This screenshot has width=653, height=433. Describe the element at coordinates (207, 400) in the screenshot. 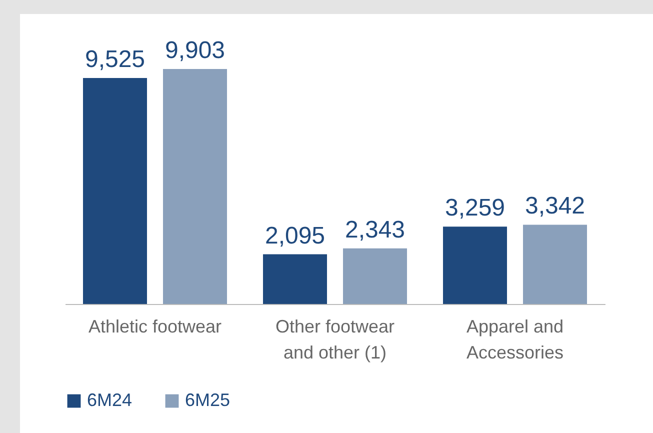

I see `legend-label: 6M25` at that location.